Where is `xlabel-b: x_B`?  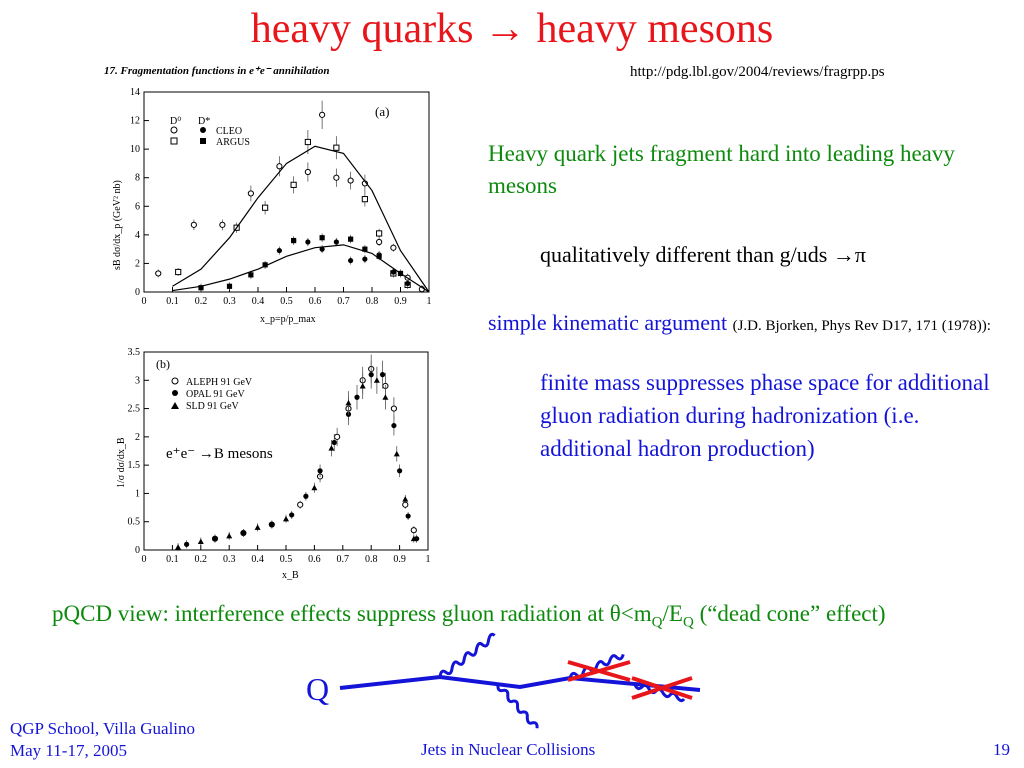 xlabel-b: x_B is located at coordinates (290, 575).